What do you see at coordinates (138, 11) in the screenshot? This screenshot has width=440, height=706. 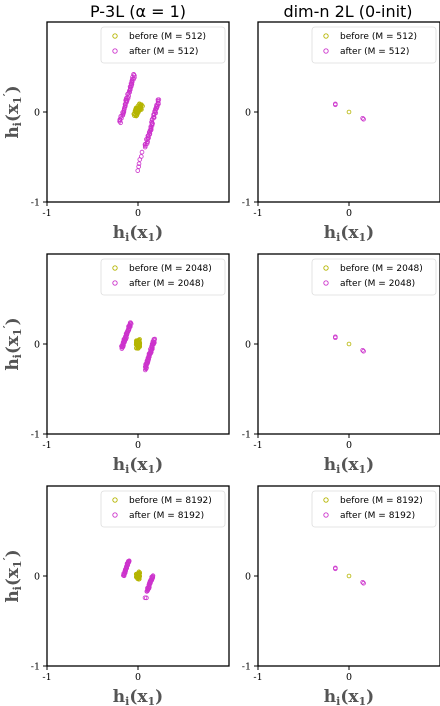 I see `column-title-left: P-3L (α = 1)` at bounding box center [138, 11].